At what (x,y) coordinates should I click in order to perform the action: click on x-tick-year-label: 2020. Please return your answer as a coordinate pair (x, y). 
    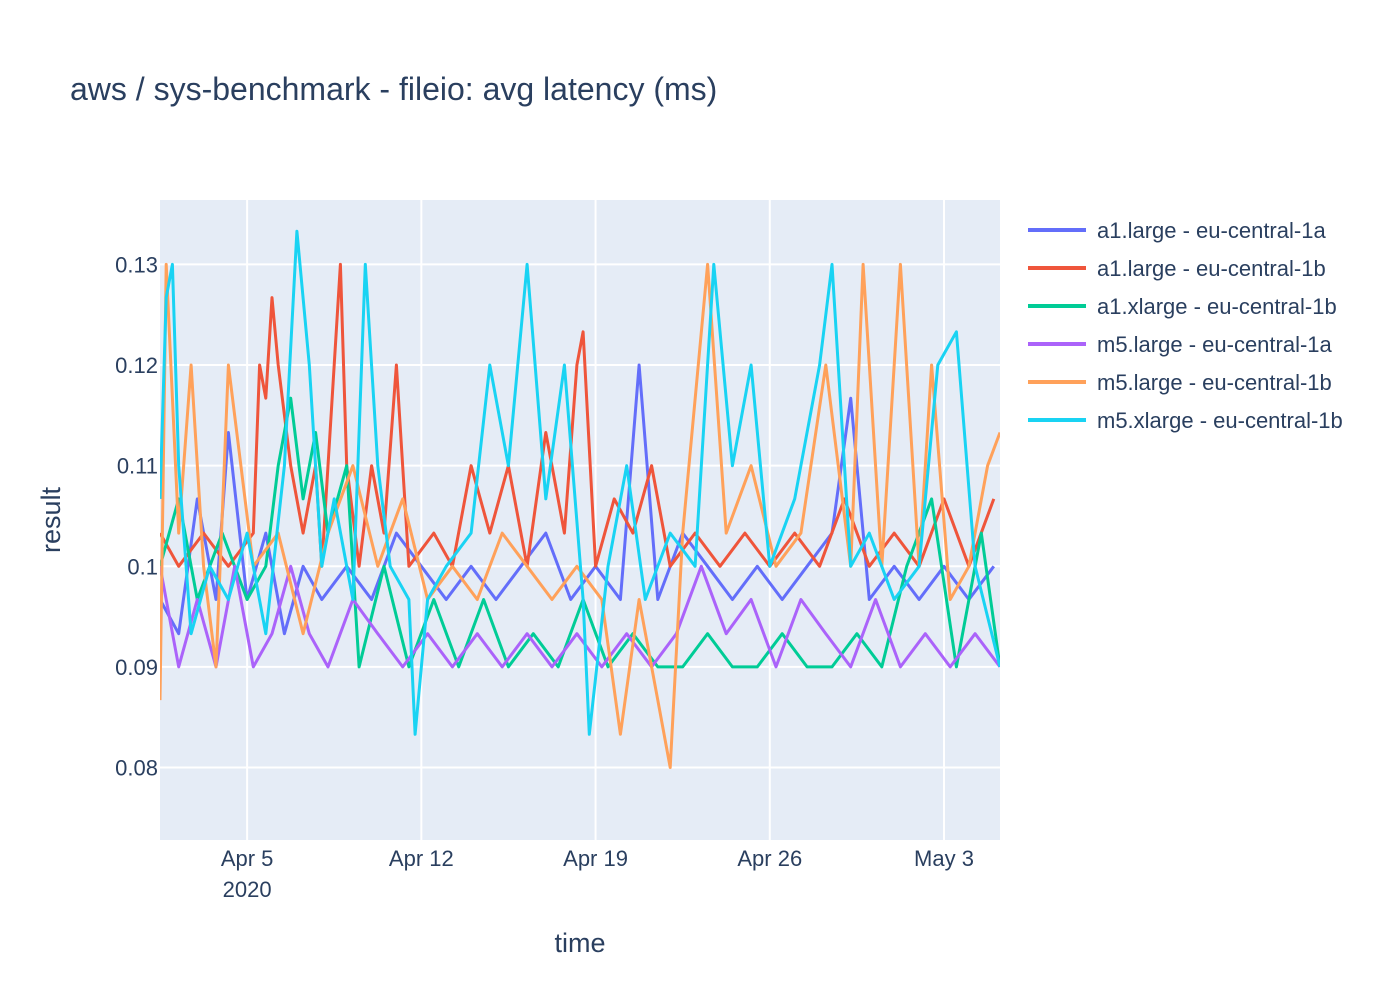
    Looking at the image, I should click on (247, 889).